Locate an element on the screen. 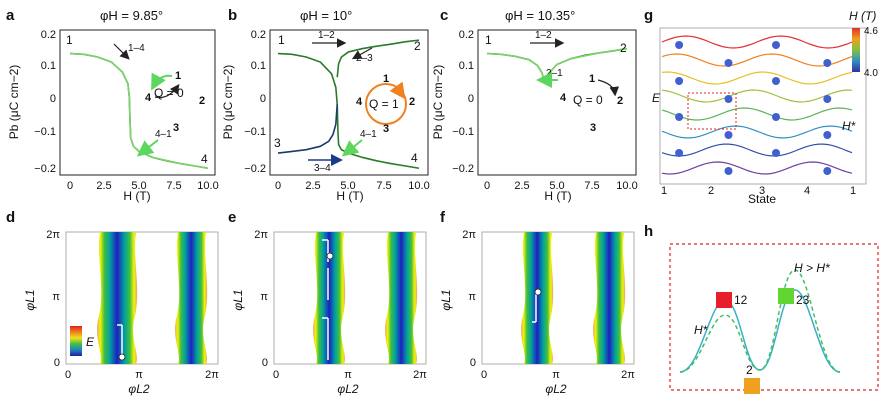  plot-area-b is located at coordinates (348, 104).